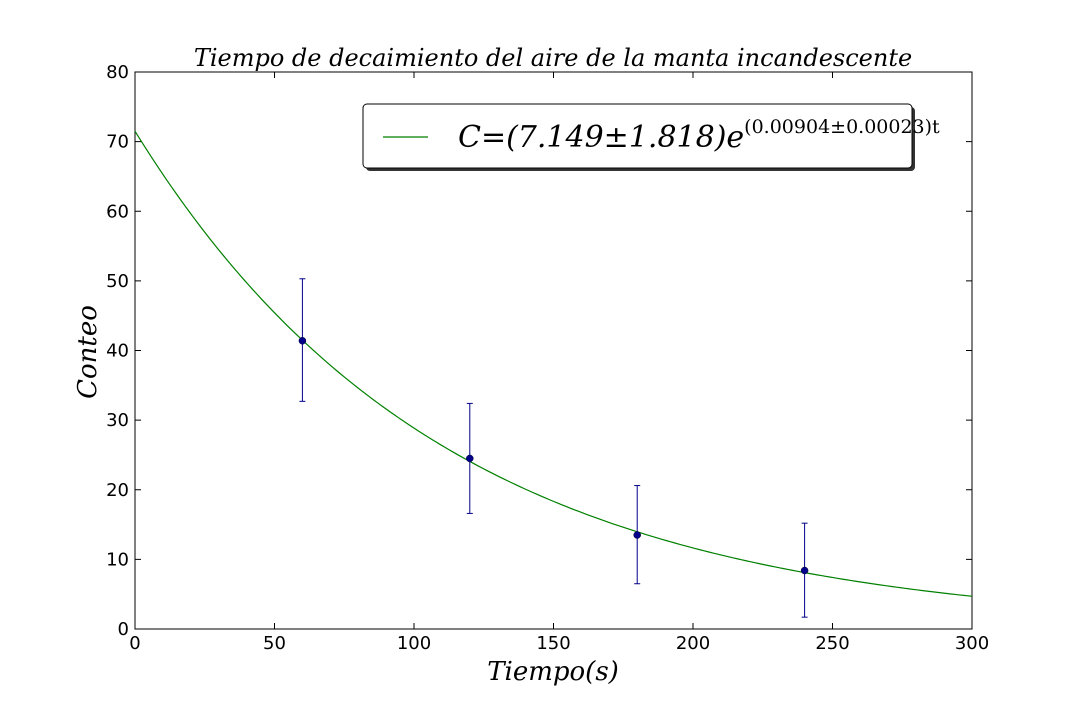 The height and width of the screenshot is (720, 1080). Describe the element at coordinates (117, 420) in the screenshot. I see `y-tick-label: 30` at that location.